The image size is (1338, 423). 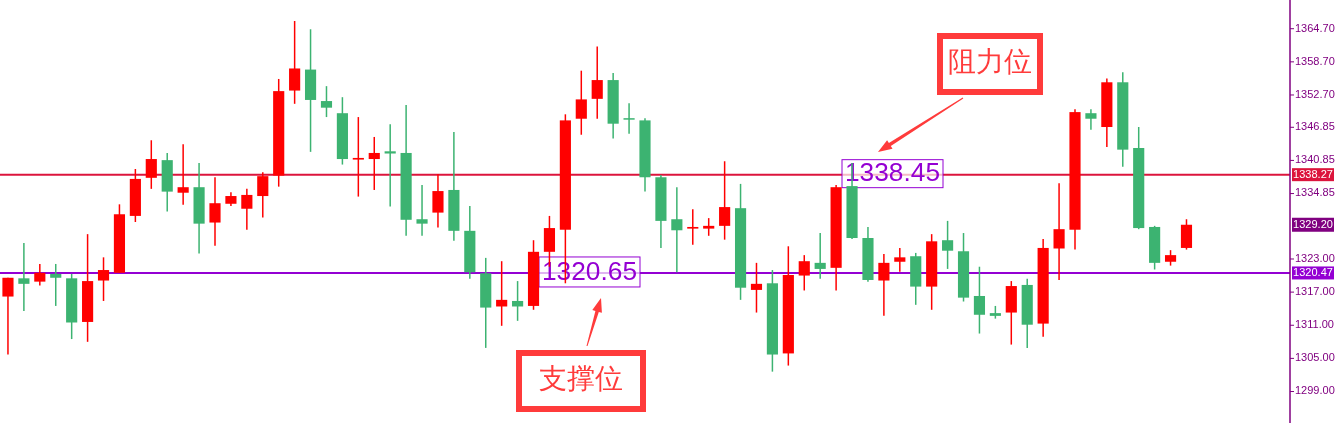 What do you see at coordinates (581, 379) in the screenshot?
I see `annotation: 支撑位` at bounding box center [581, 379].